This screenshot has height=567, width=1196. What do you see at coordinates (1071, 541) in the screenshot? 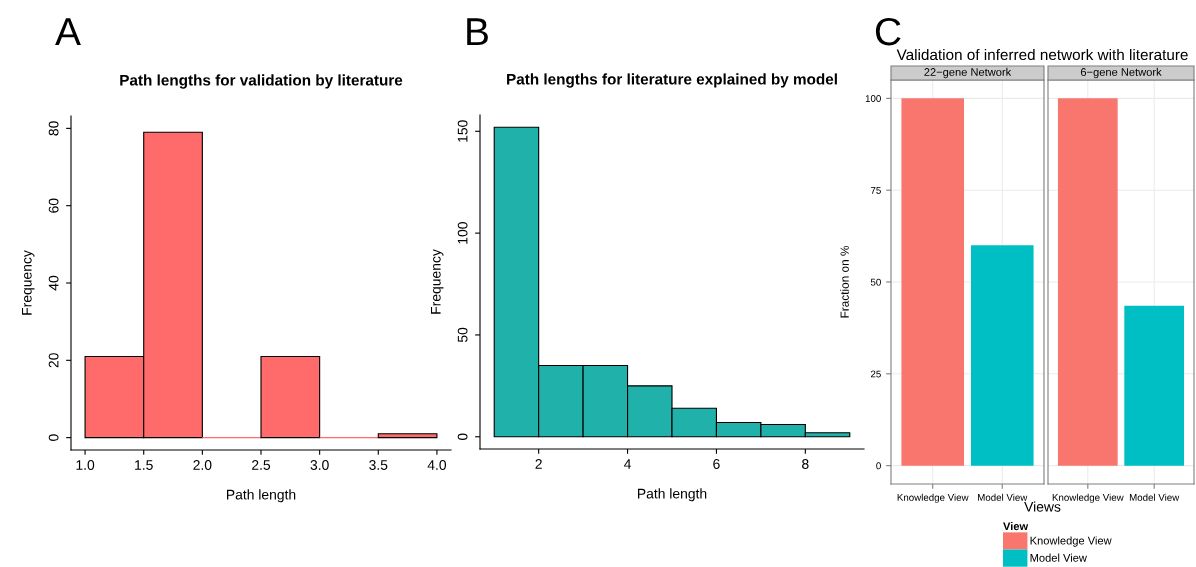
I see `legend-label: Knowledge View` at bounding box center [1071, 541].